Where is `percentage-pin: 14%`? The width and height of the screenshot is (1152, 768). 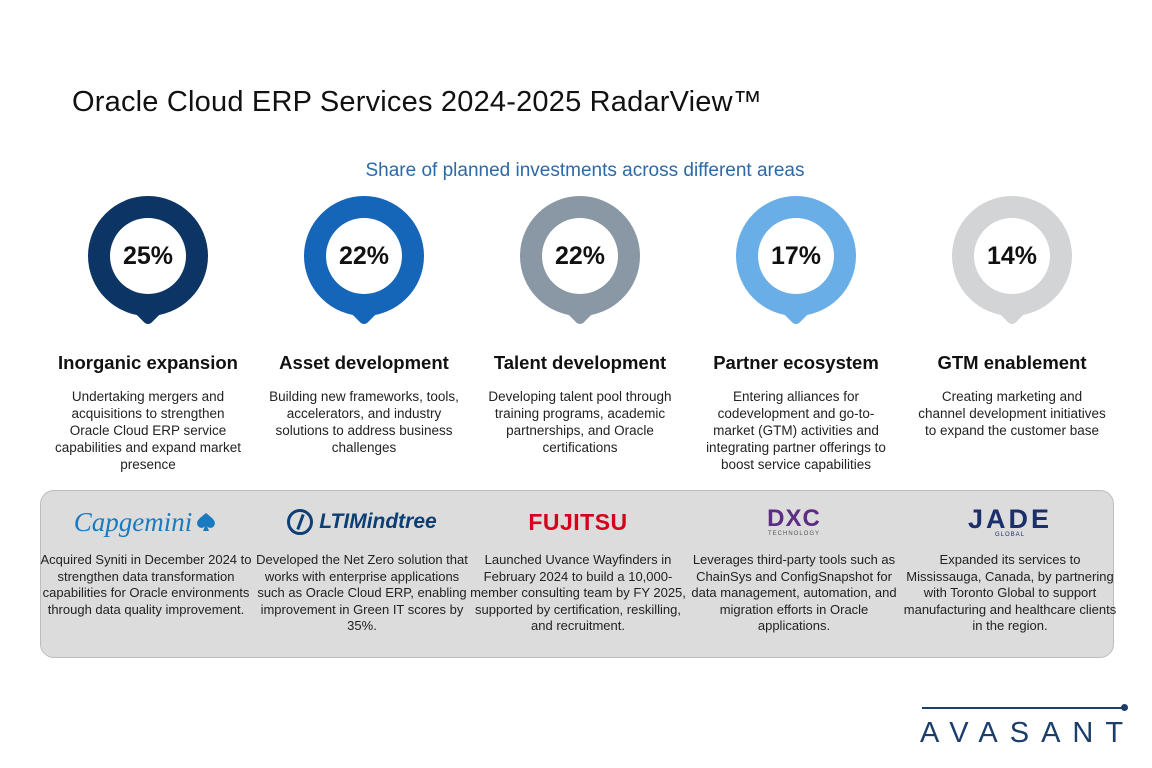
percentage-pin: 14% is located at coordinates (1012, 266).